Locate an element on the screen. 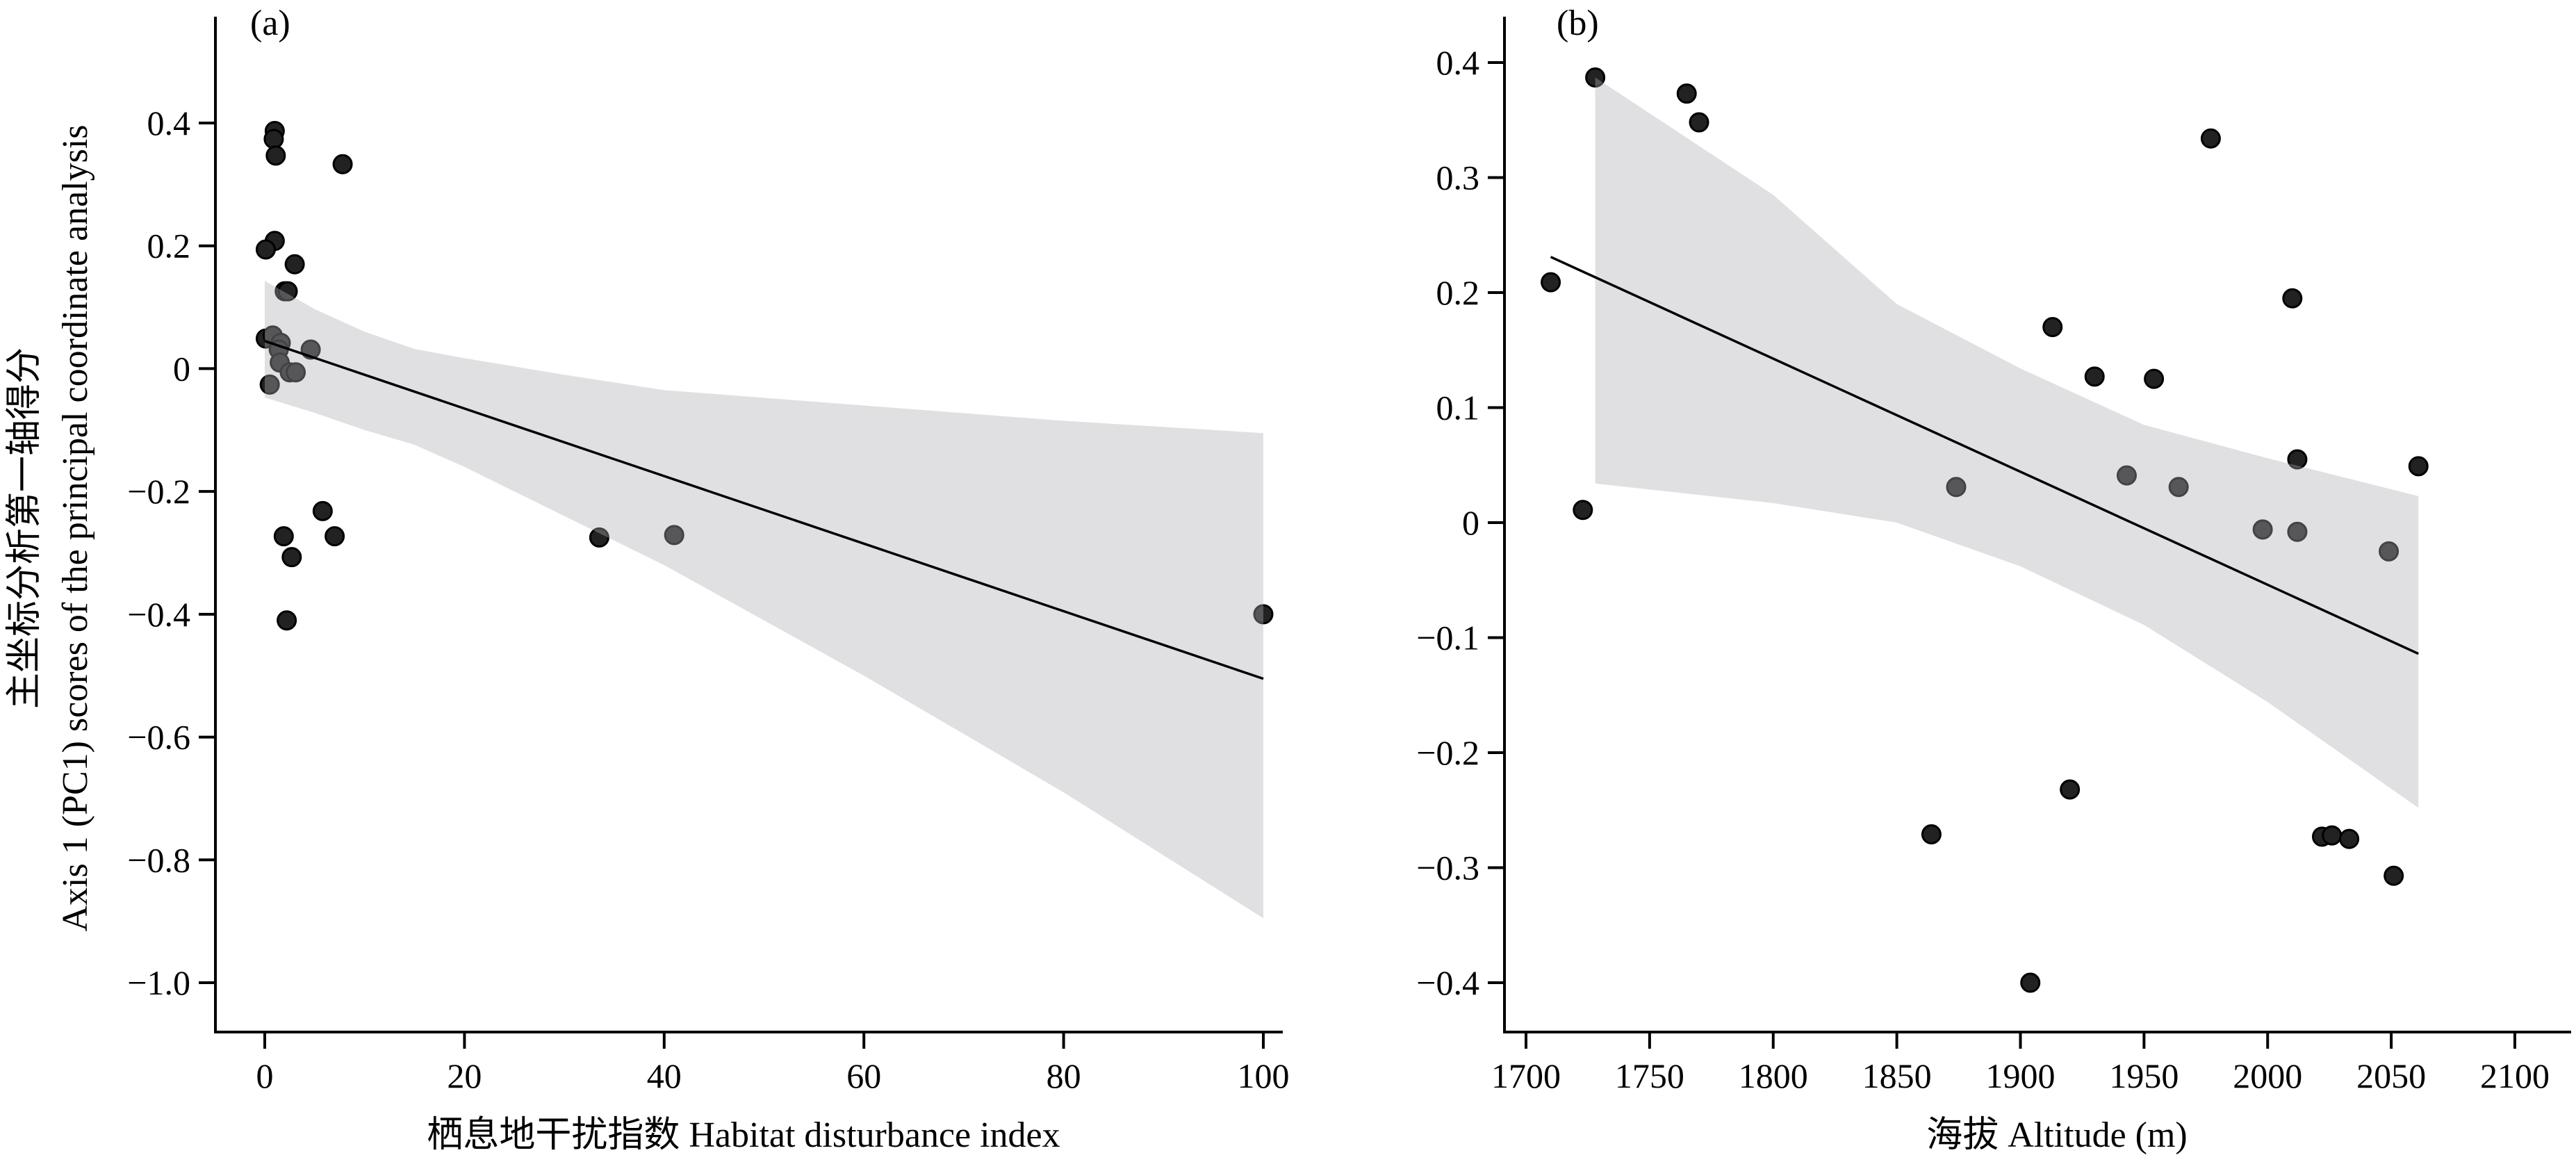 The height and width of the screenshot is (1162, 2576). panel-a-regression-line is located at coordinates (764, 510).